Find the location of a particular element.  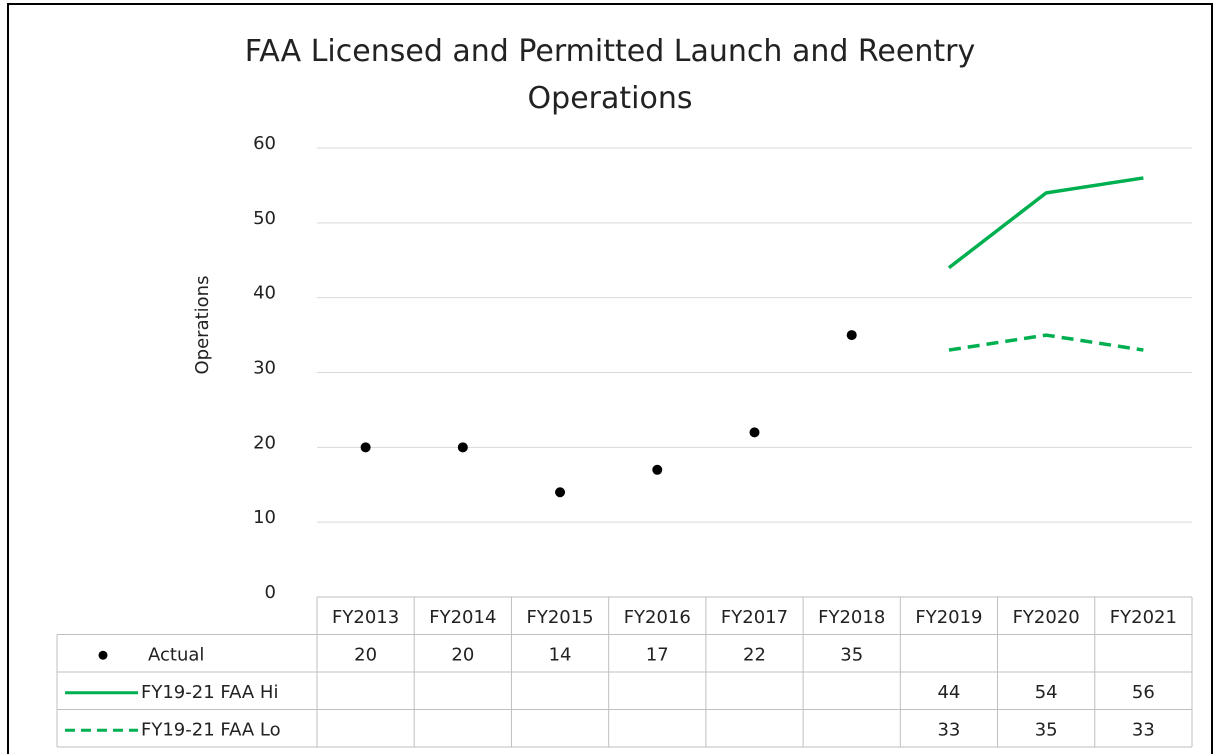

x-tick-label: FY2018 is located at coordinates (851, 617).